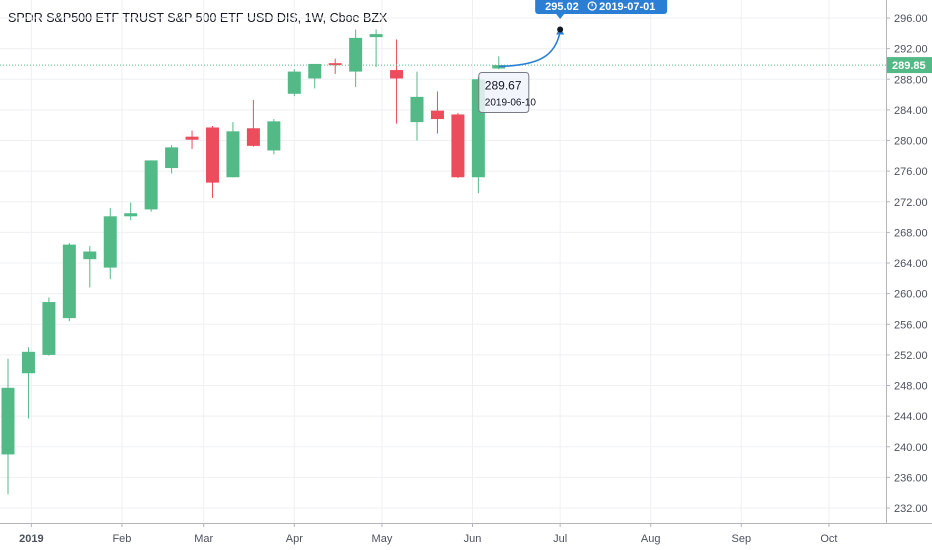 This screenshot has width=932, height=550. What do you see at coordinates (911, 233) in the screenshot?
I see `y-tick-label: 268.00` at bounding box center [911, 233].